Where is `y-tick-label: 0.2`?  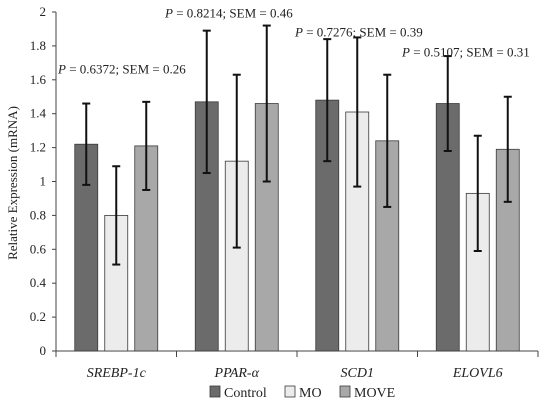
y-tick-label: 0.2 is located at coordinates (38, 316).